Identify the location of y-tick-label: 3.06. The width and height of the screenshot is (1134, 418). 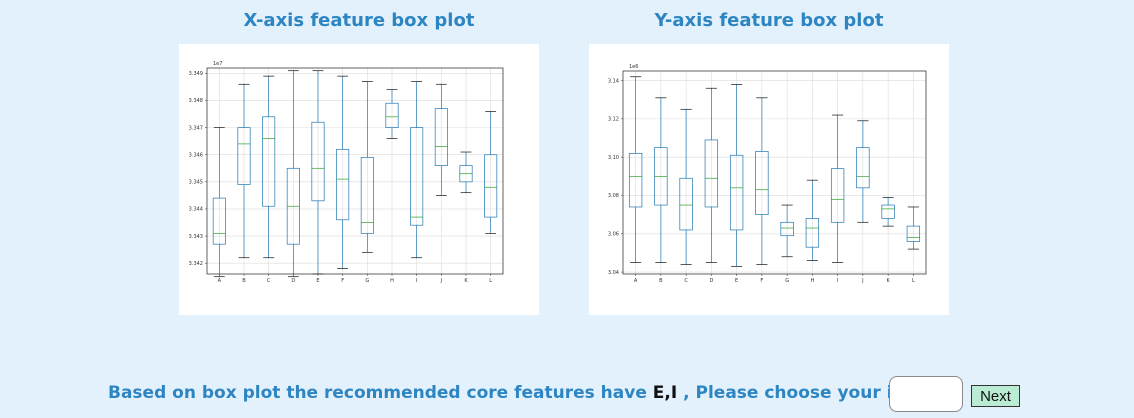
(613, 234).